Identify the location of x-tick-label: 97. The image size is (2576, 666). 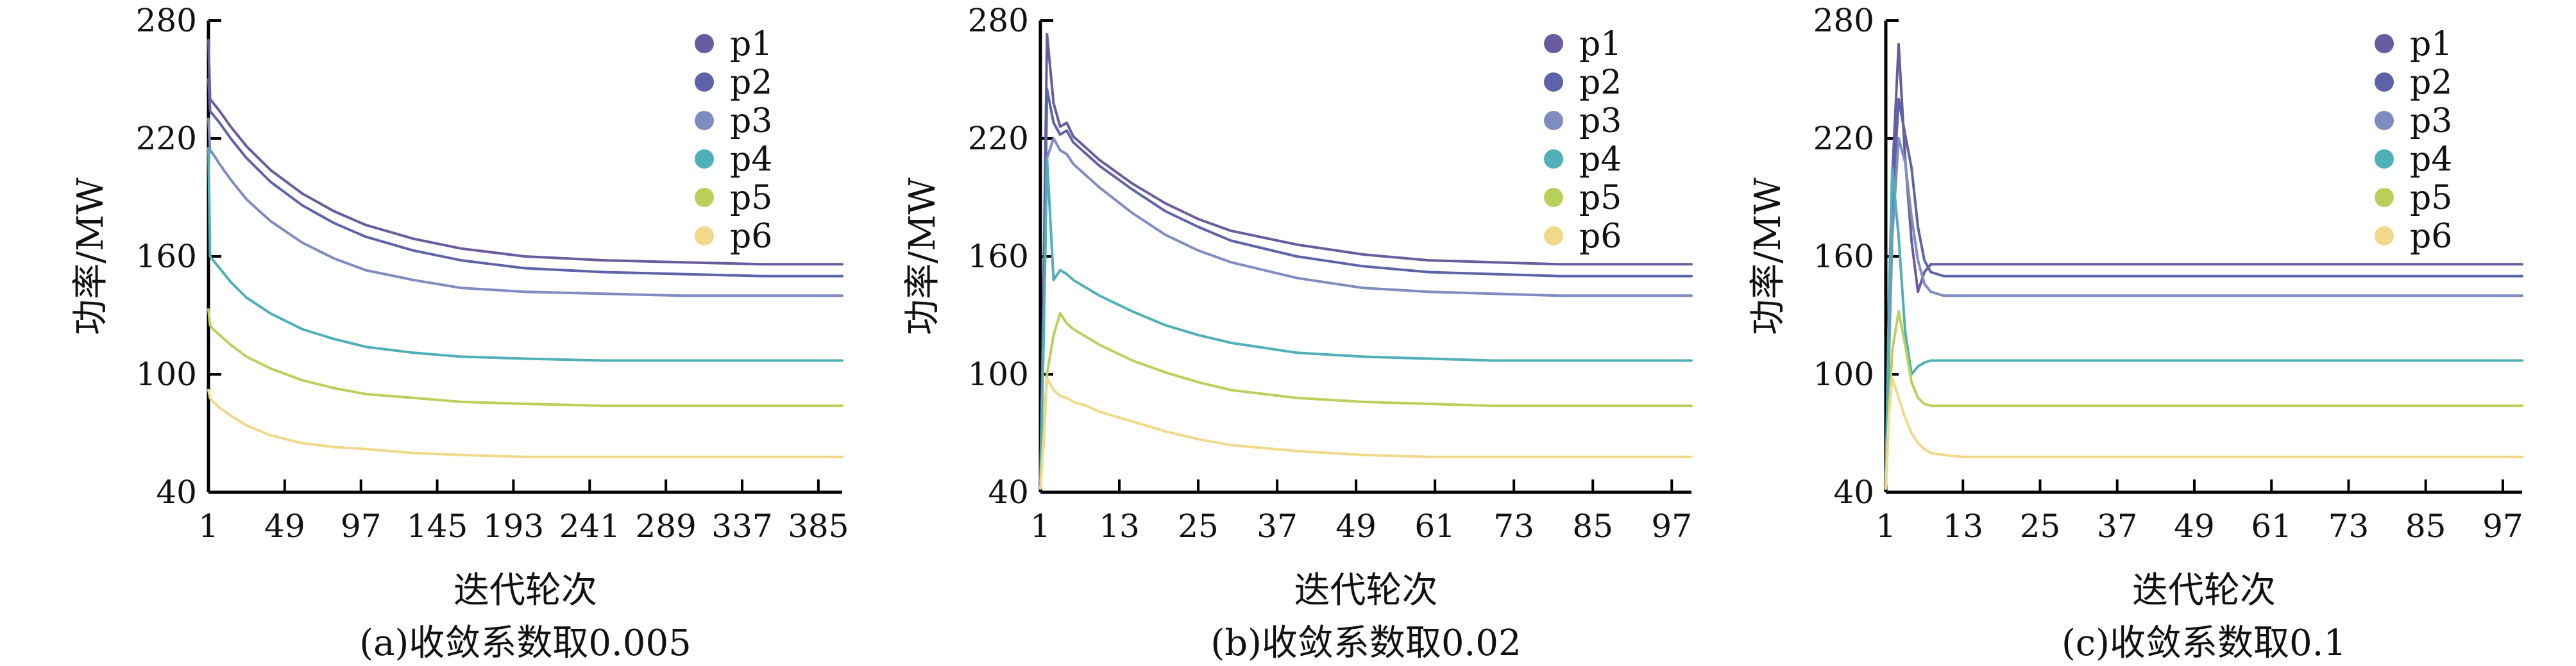
(2502, 526).